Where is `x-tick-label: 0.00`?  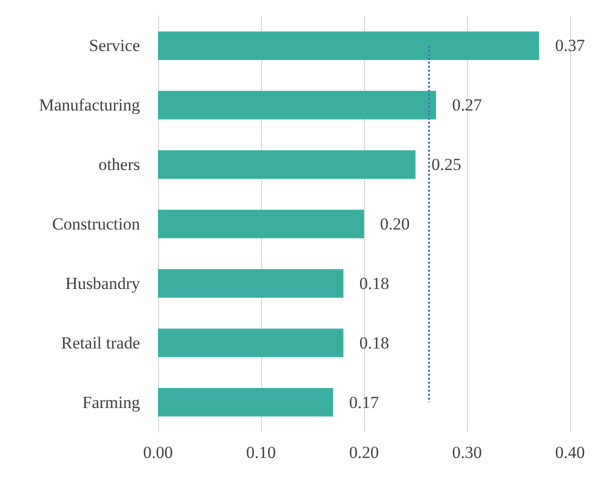
x-tick-label: 0.00 is located at coordinates (158, 452).